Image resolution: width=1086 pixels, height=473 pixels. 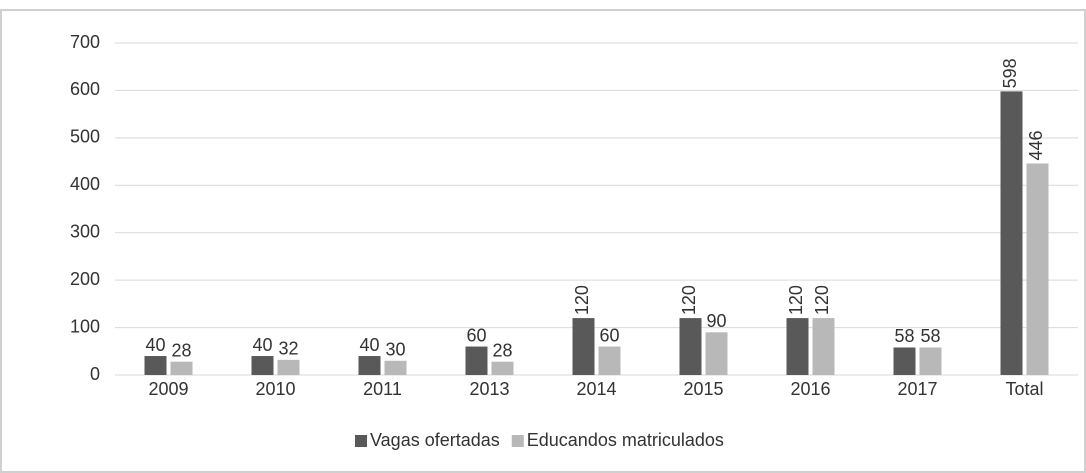 What do you see at coordinates (810, 389) in the screenshot?
I see `x-tick-label: 2016` at bounding box center [810, 389].